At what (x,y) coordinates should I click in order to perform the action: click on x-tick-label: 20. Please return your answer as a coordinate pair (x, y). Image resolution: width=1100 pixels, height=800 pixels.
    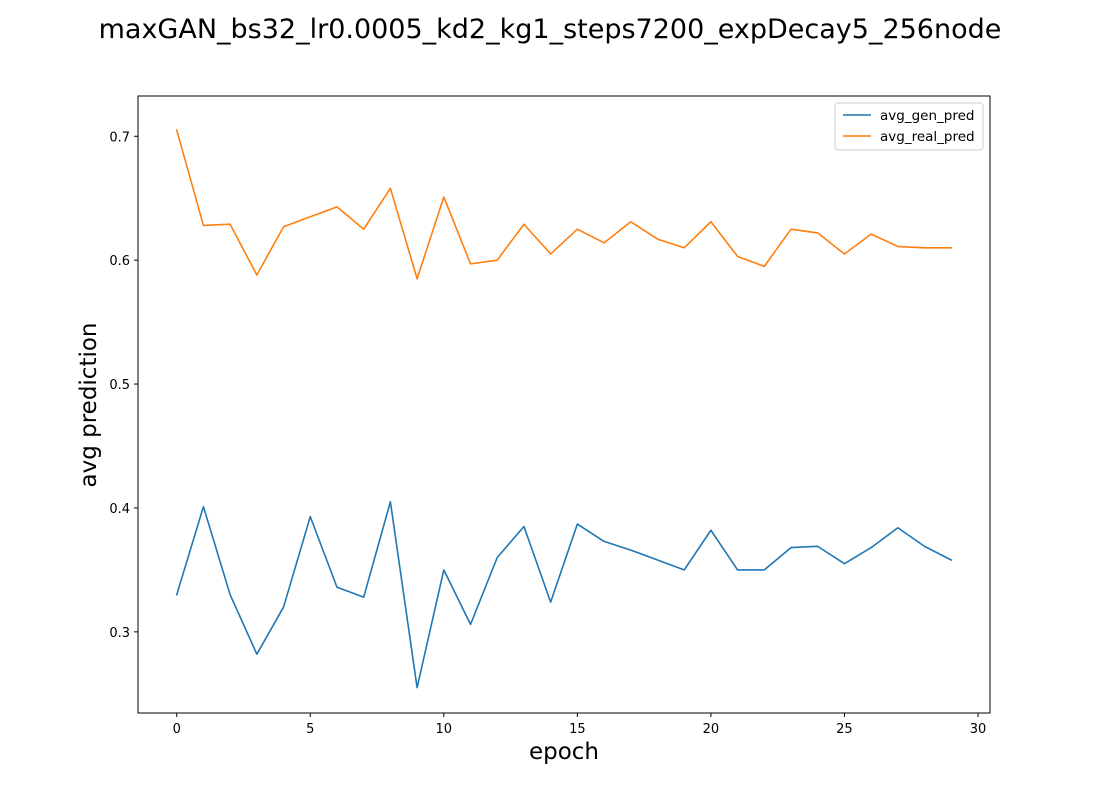
    Looking at the image, I should click on (711, 729).